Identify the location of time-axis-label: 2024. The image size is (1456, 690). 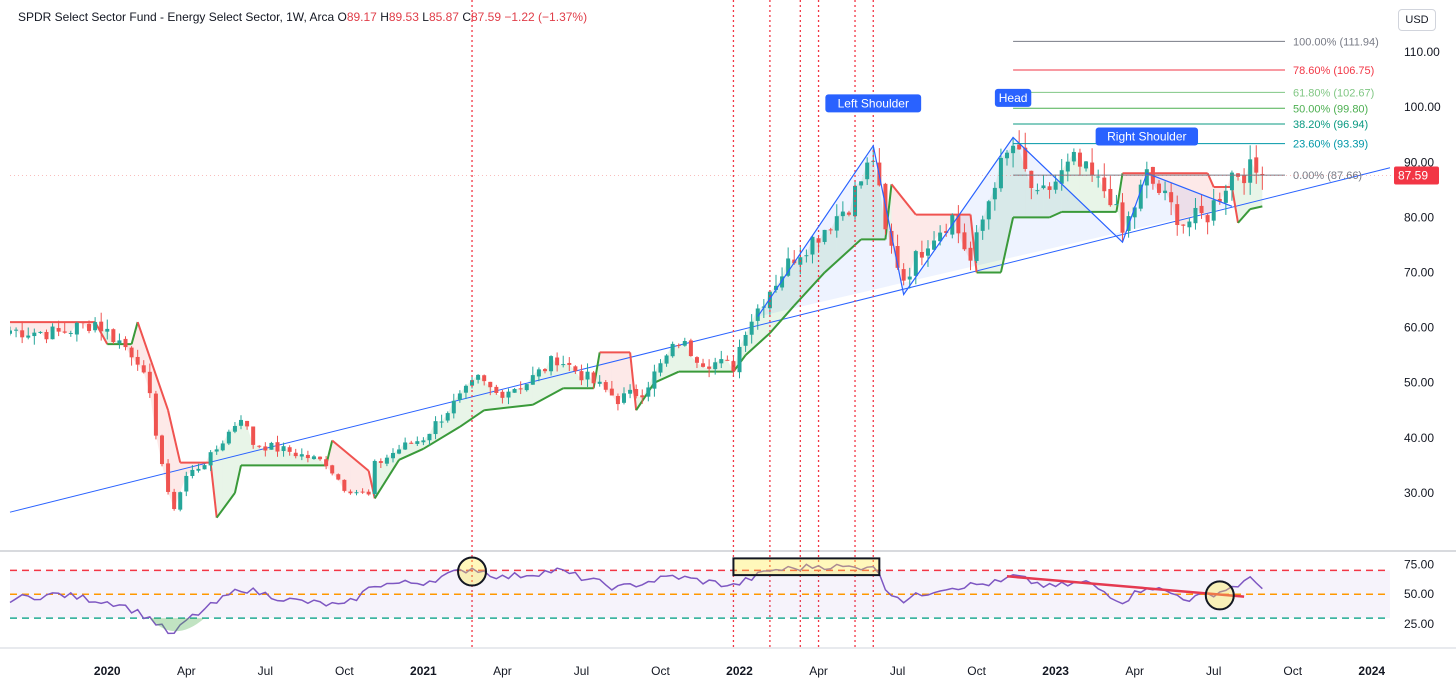
(1371, 671).